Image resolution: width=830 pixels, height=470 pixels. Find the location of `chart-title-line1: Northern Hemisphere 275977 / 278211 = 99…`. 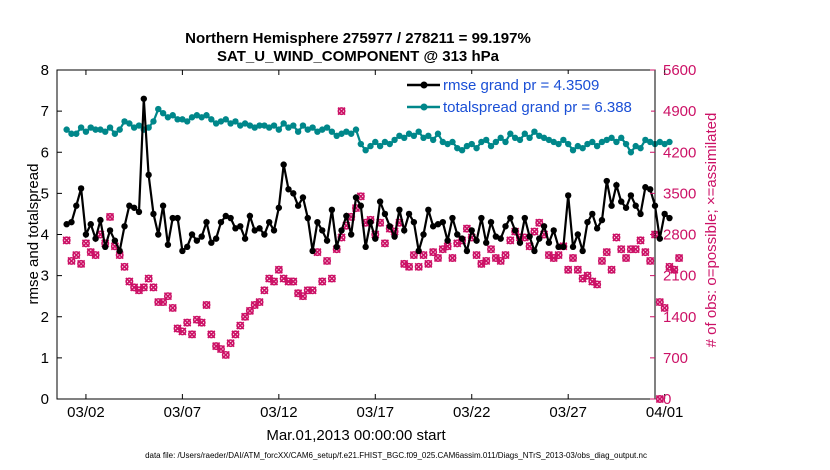

chart-title-line1: Northern Hemisphere 275977 / 278211 = 99… is located at coordinates (358, 38).